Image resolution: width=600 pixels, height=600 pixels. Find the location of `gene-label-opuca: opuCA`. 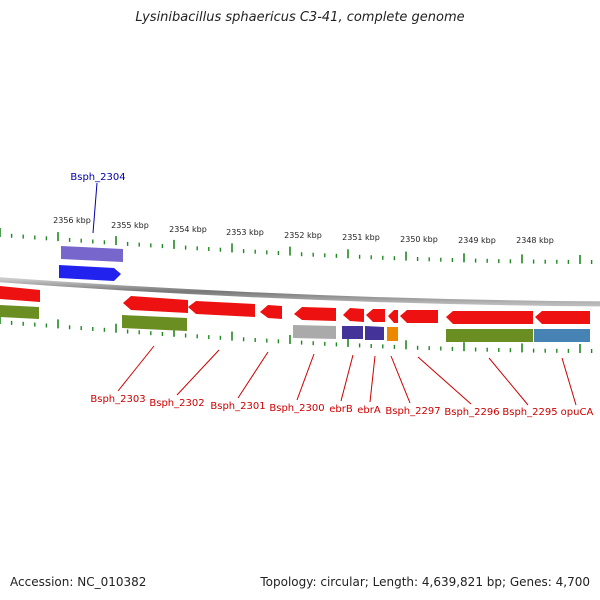

gene-label-opuca: opuCA is located at coordinates (577, 412).